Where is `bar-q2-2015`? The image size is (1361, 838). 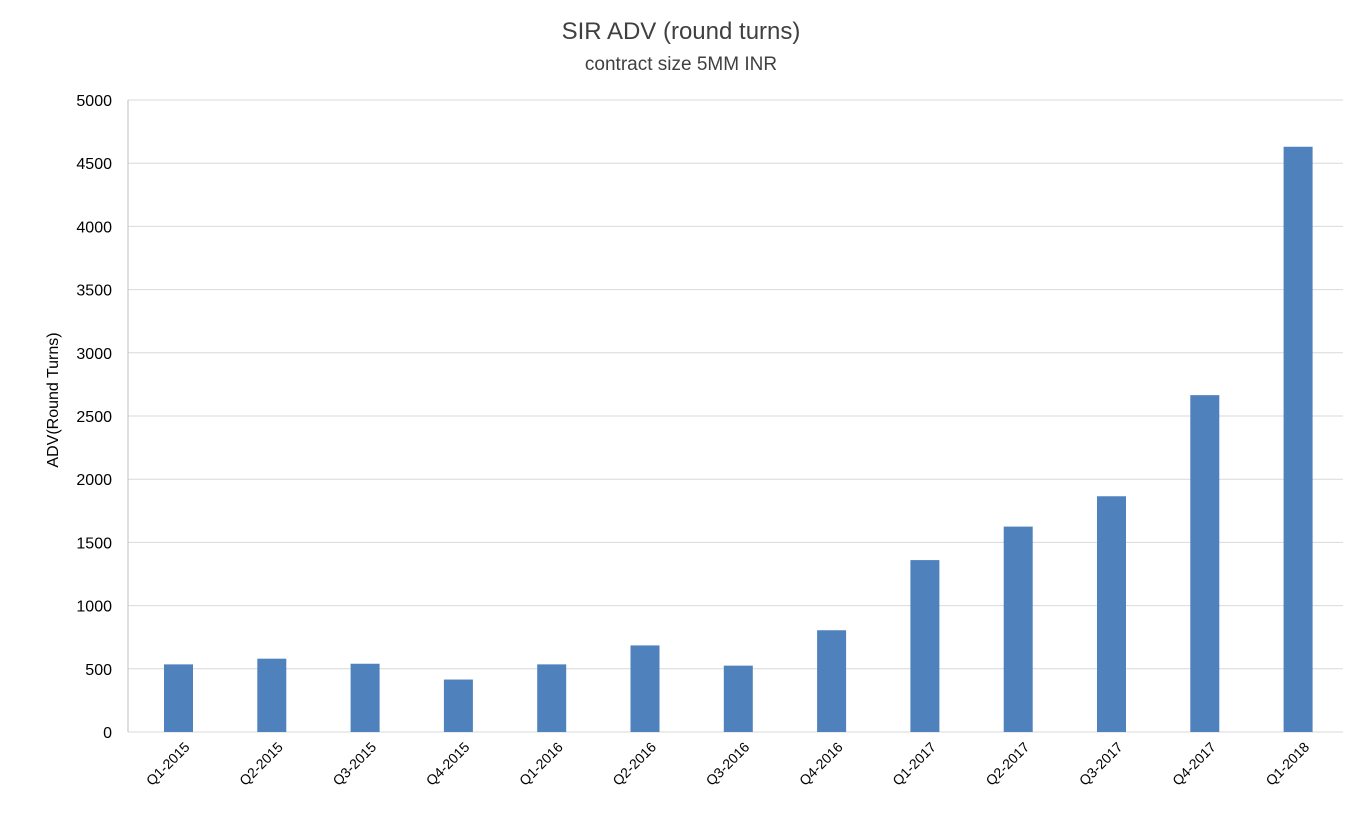
bar-q2-2015 is located at coordinates (272, 695).